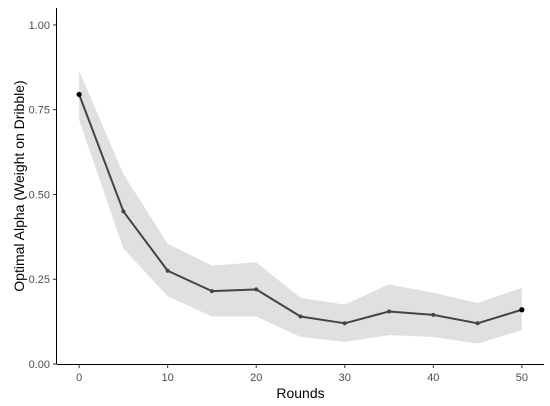 This screenshot has height=406, width=550. I want to click on x-tick-label: 30, so click(345, 378).